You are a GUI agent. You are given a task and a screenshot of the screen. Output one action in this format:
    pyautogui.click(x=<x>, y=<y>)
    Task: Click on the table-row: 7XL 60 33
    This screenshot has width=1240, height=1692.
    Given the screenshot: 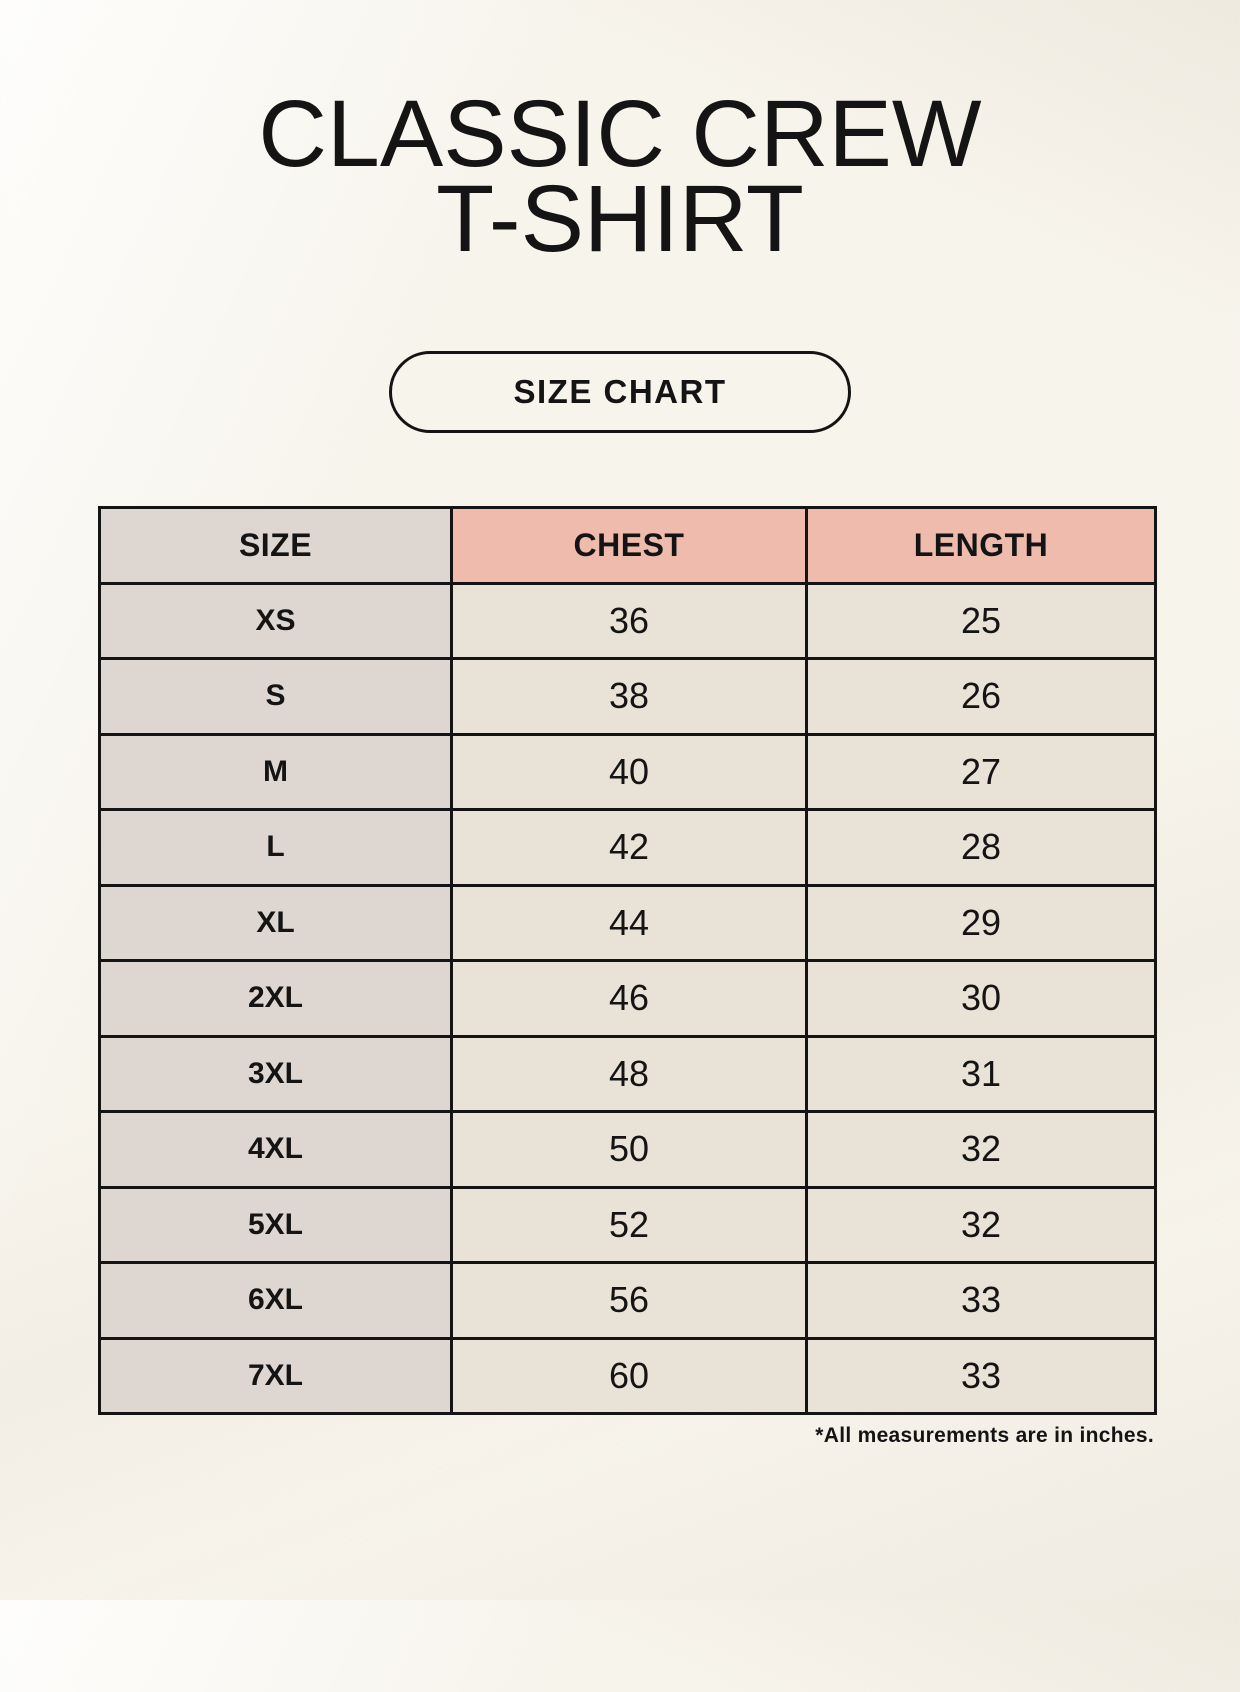 What is the action you would take?
    pyautogui.click(x=627, y=1376)
    